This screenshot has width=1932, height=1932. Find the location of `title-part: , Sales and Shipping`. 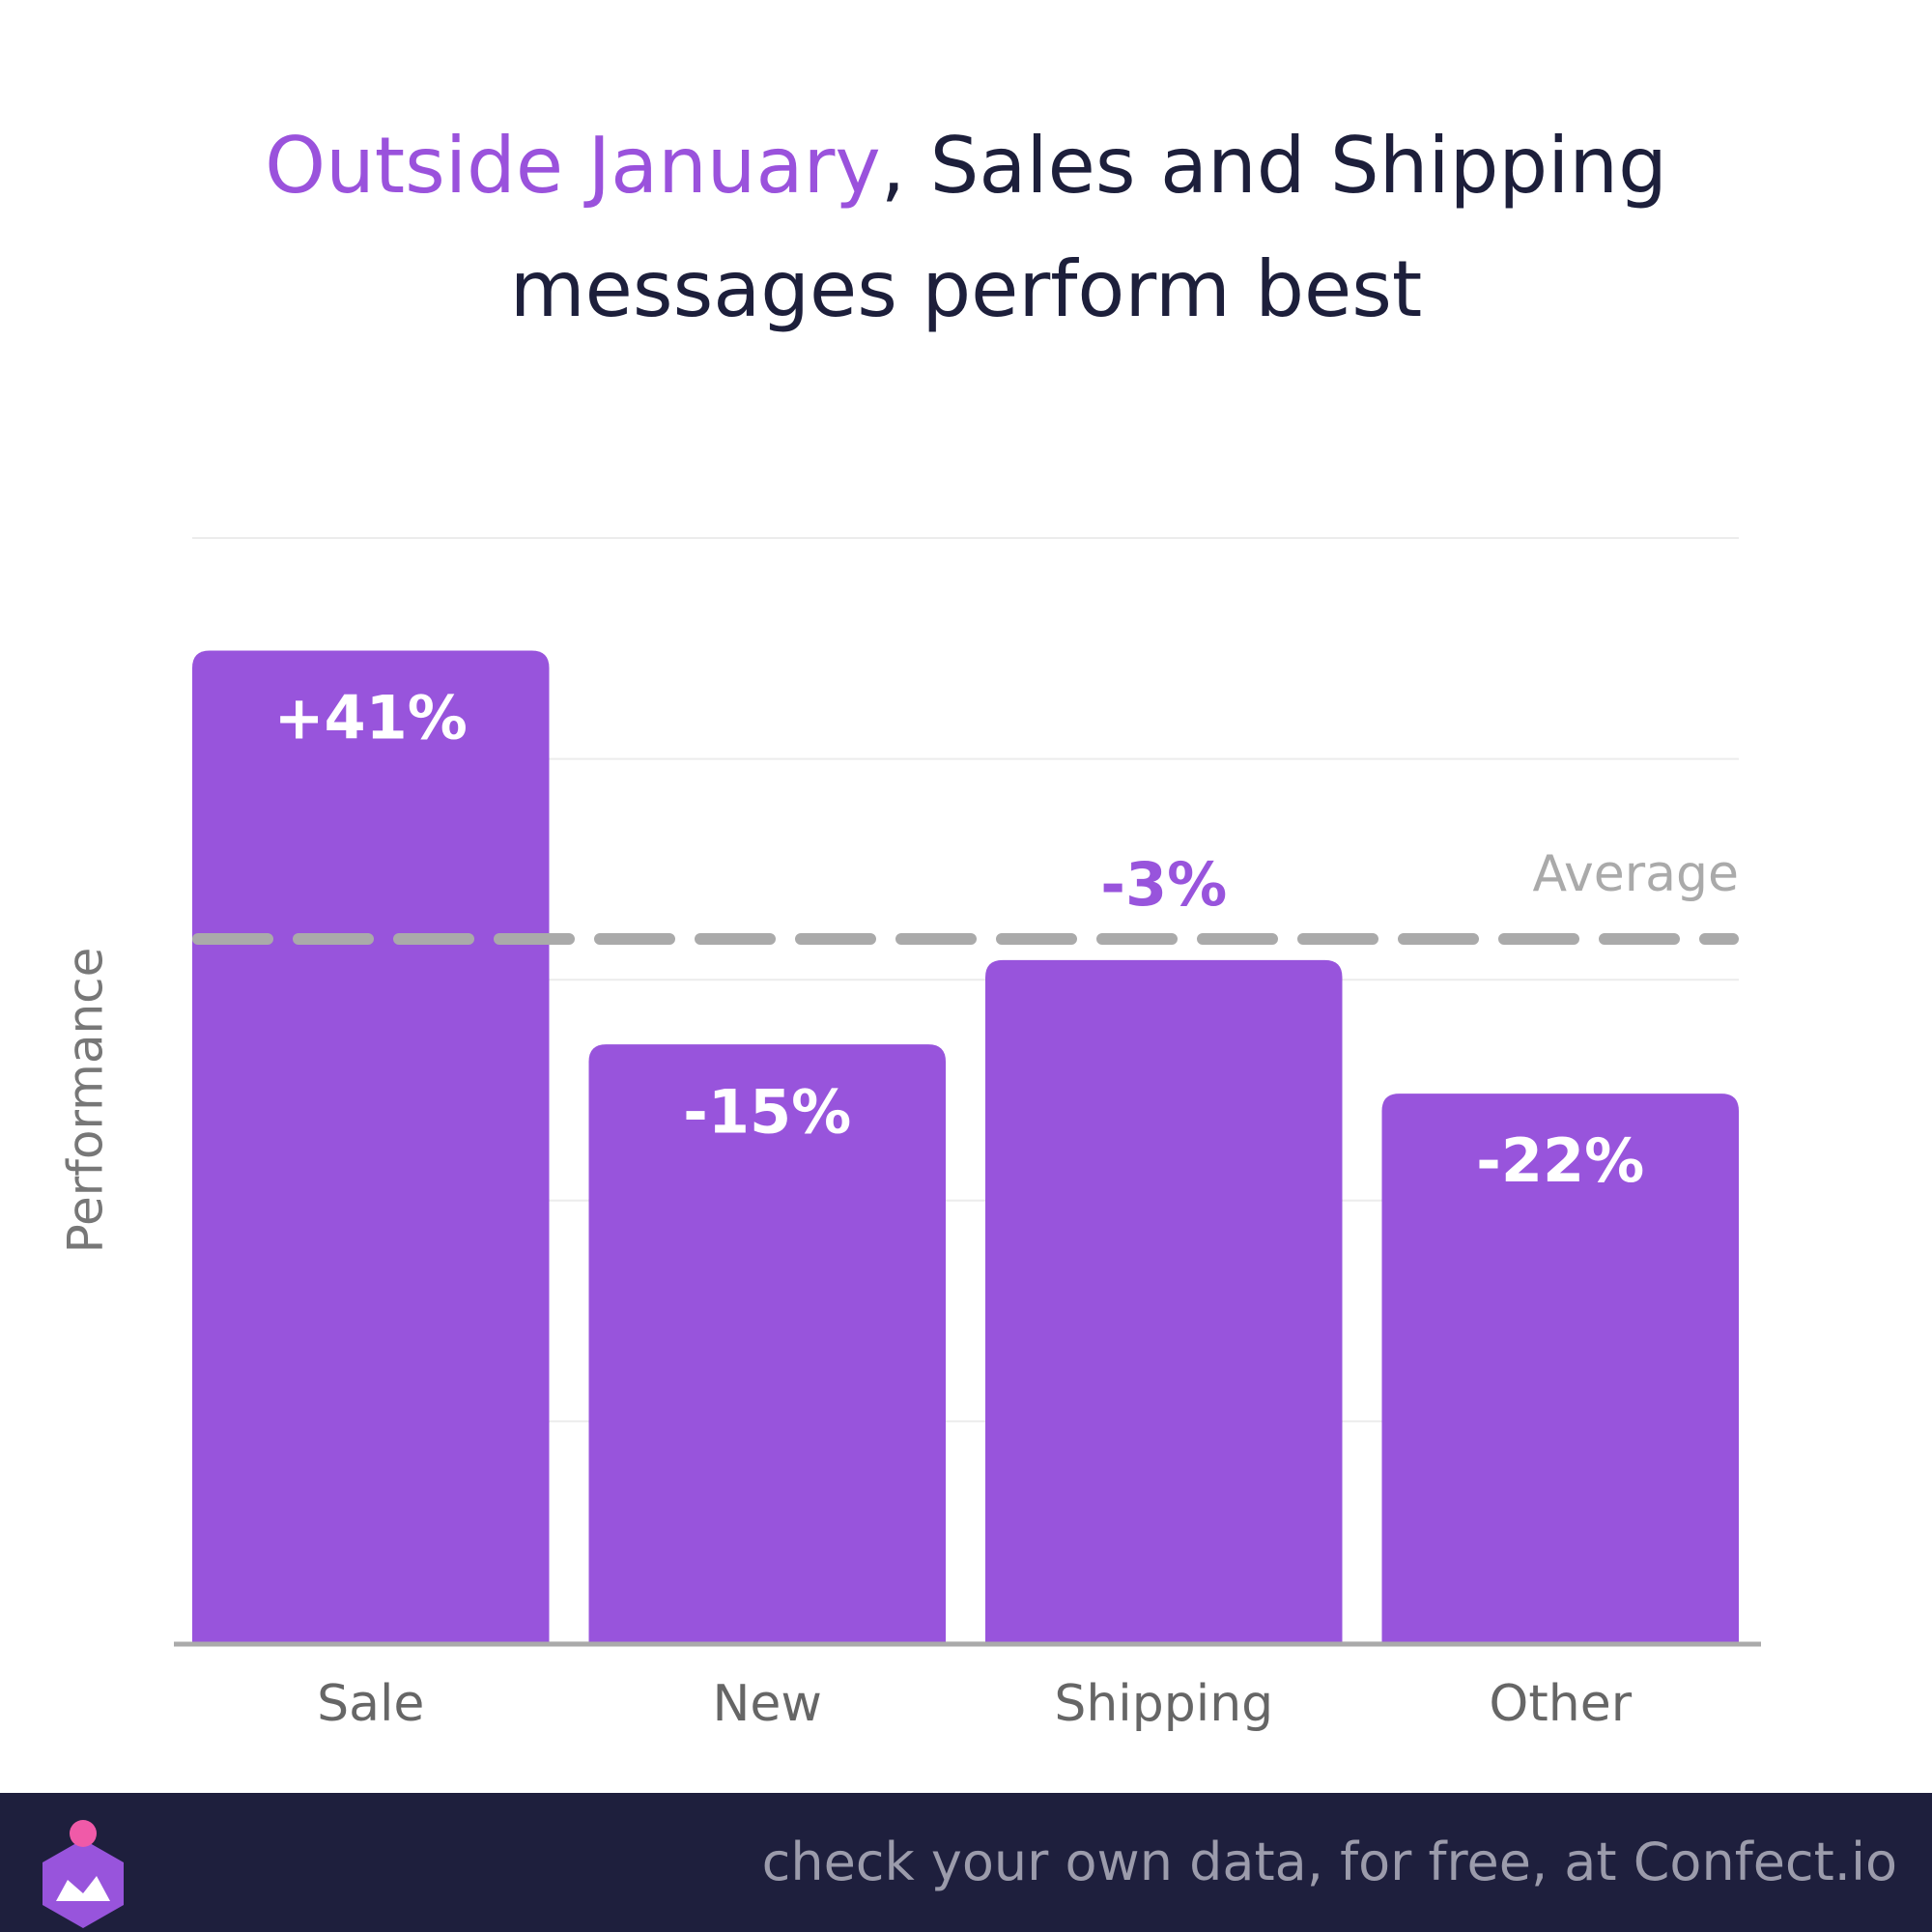

title-part: , Sales and Shipping is located at coordinates (1273, 166).